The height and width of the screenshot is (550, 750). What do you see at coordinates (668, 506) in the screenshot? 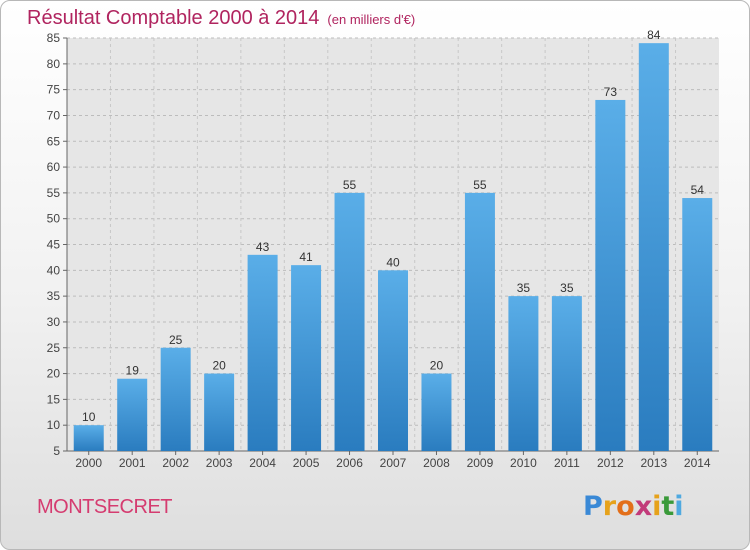
I see `logo-letter: t` at bounding box center [668, 506].